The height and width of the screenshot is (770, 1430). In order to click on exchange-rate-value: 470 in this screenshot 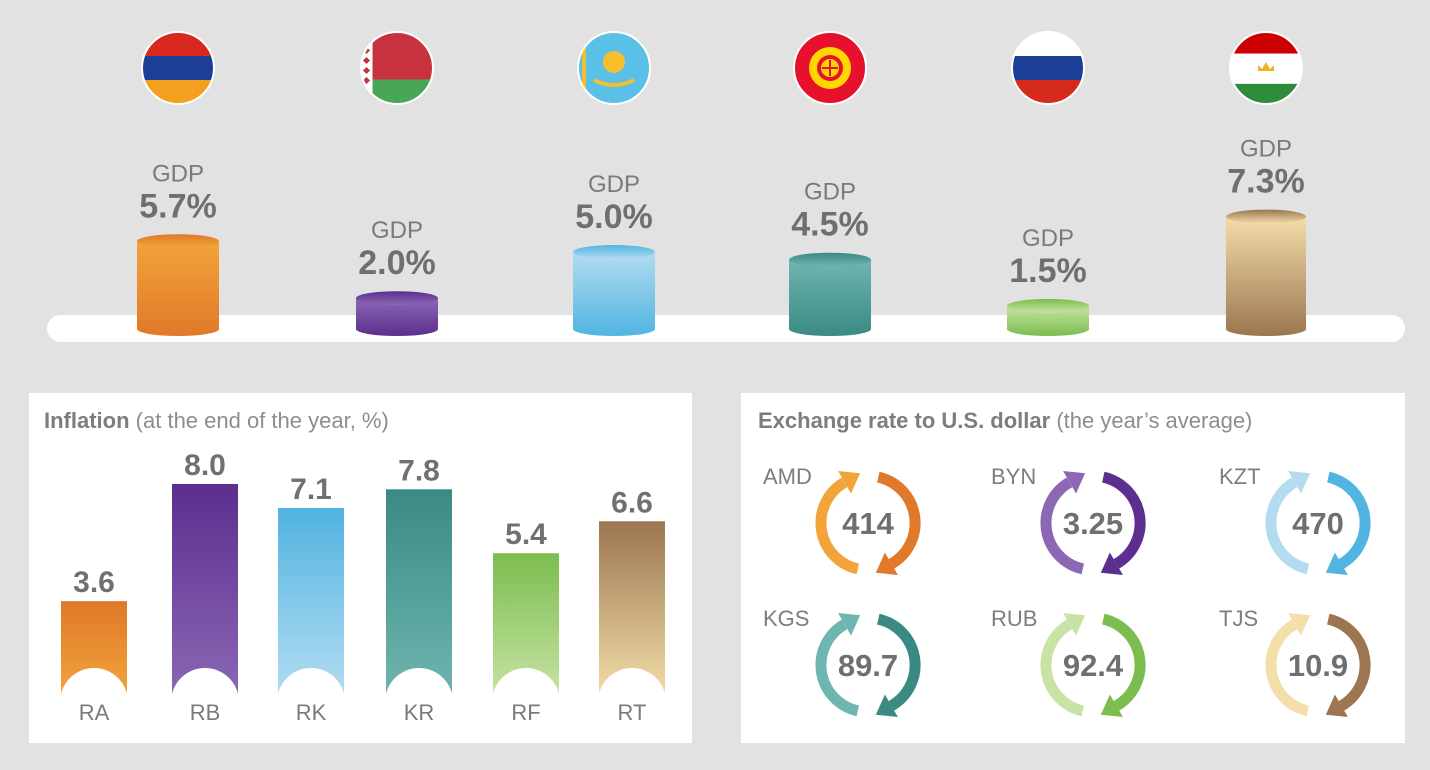, I will do `click(1318, 523)`.